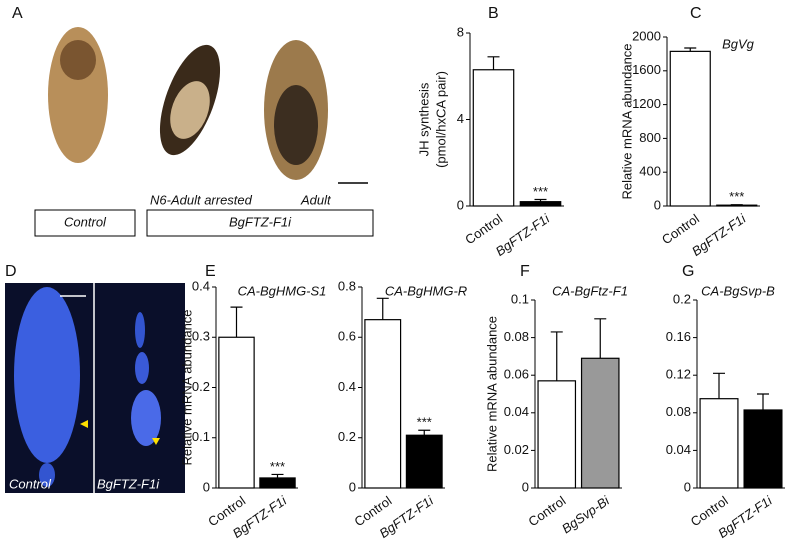  What do you see at coordinates (493, 13) in the screenshot?
I see `panel-letter: B` at bounding box center [493, 13].